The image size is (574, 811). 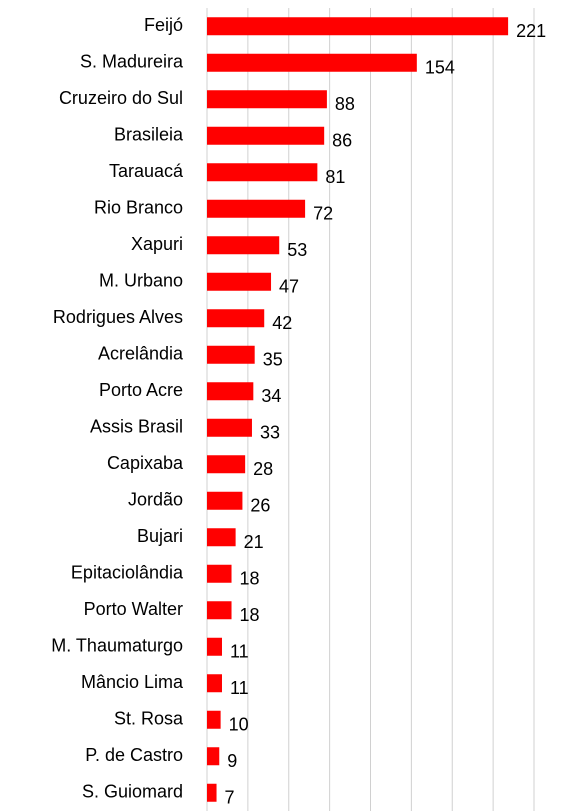 I want to click on value-label: 47, so click(x=289, y=287).